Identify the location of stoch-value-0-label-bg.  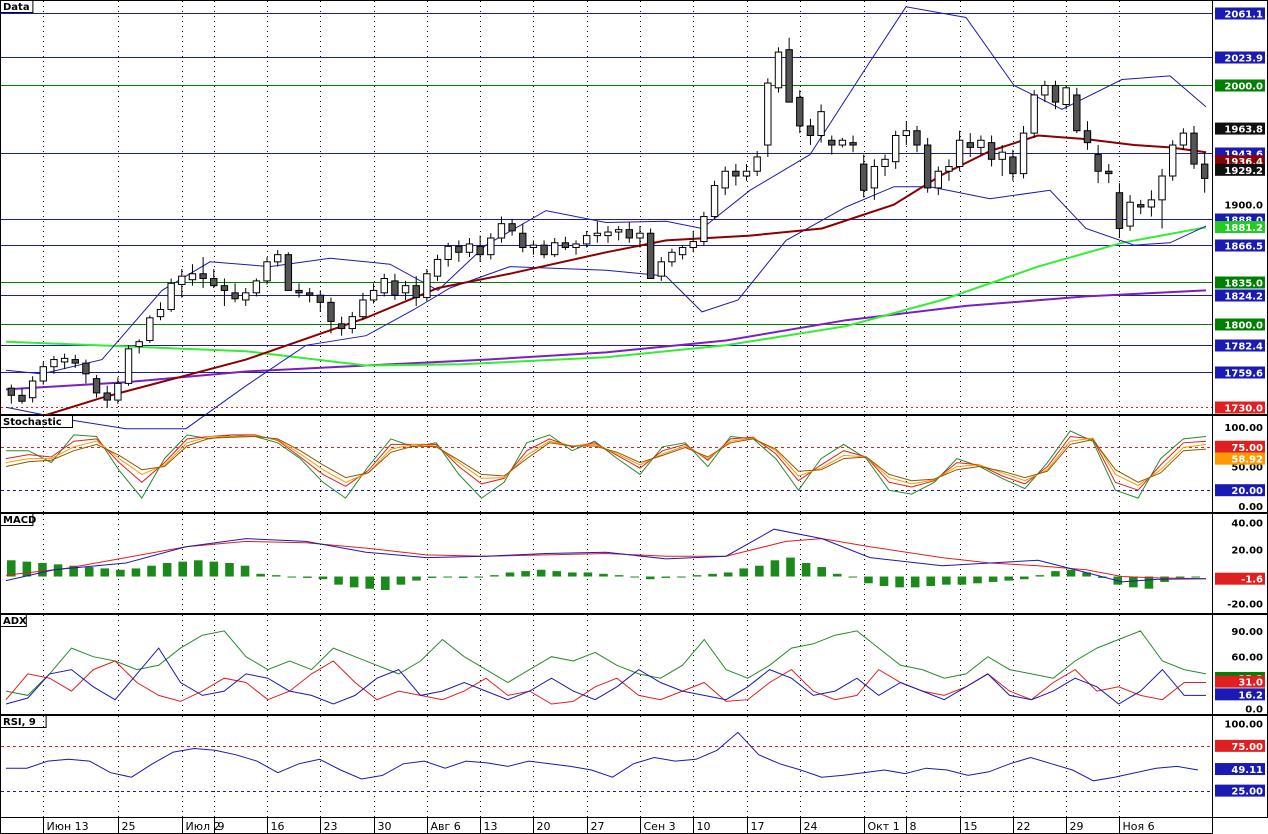
(1240, 446).